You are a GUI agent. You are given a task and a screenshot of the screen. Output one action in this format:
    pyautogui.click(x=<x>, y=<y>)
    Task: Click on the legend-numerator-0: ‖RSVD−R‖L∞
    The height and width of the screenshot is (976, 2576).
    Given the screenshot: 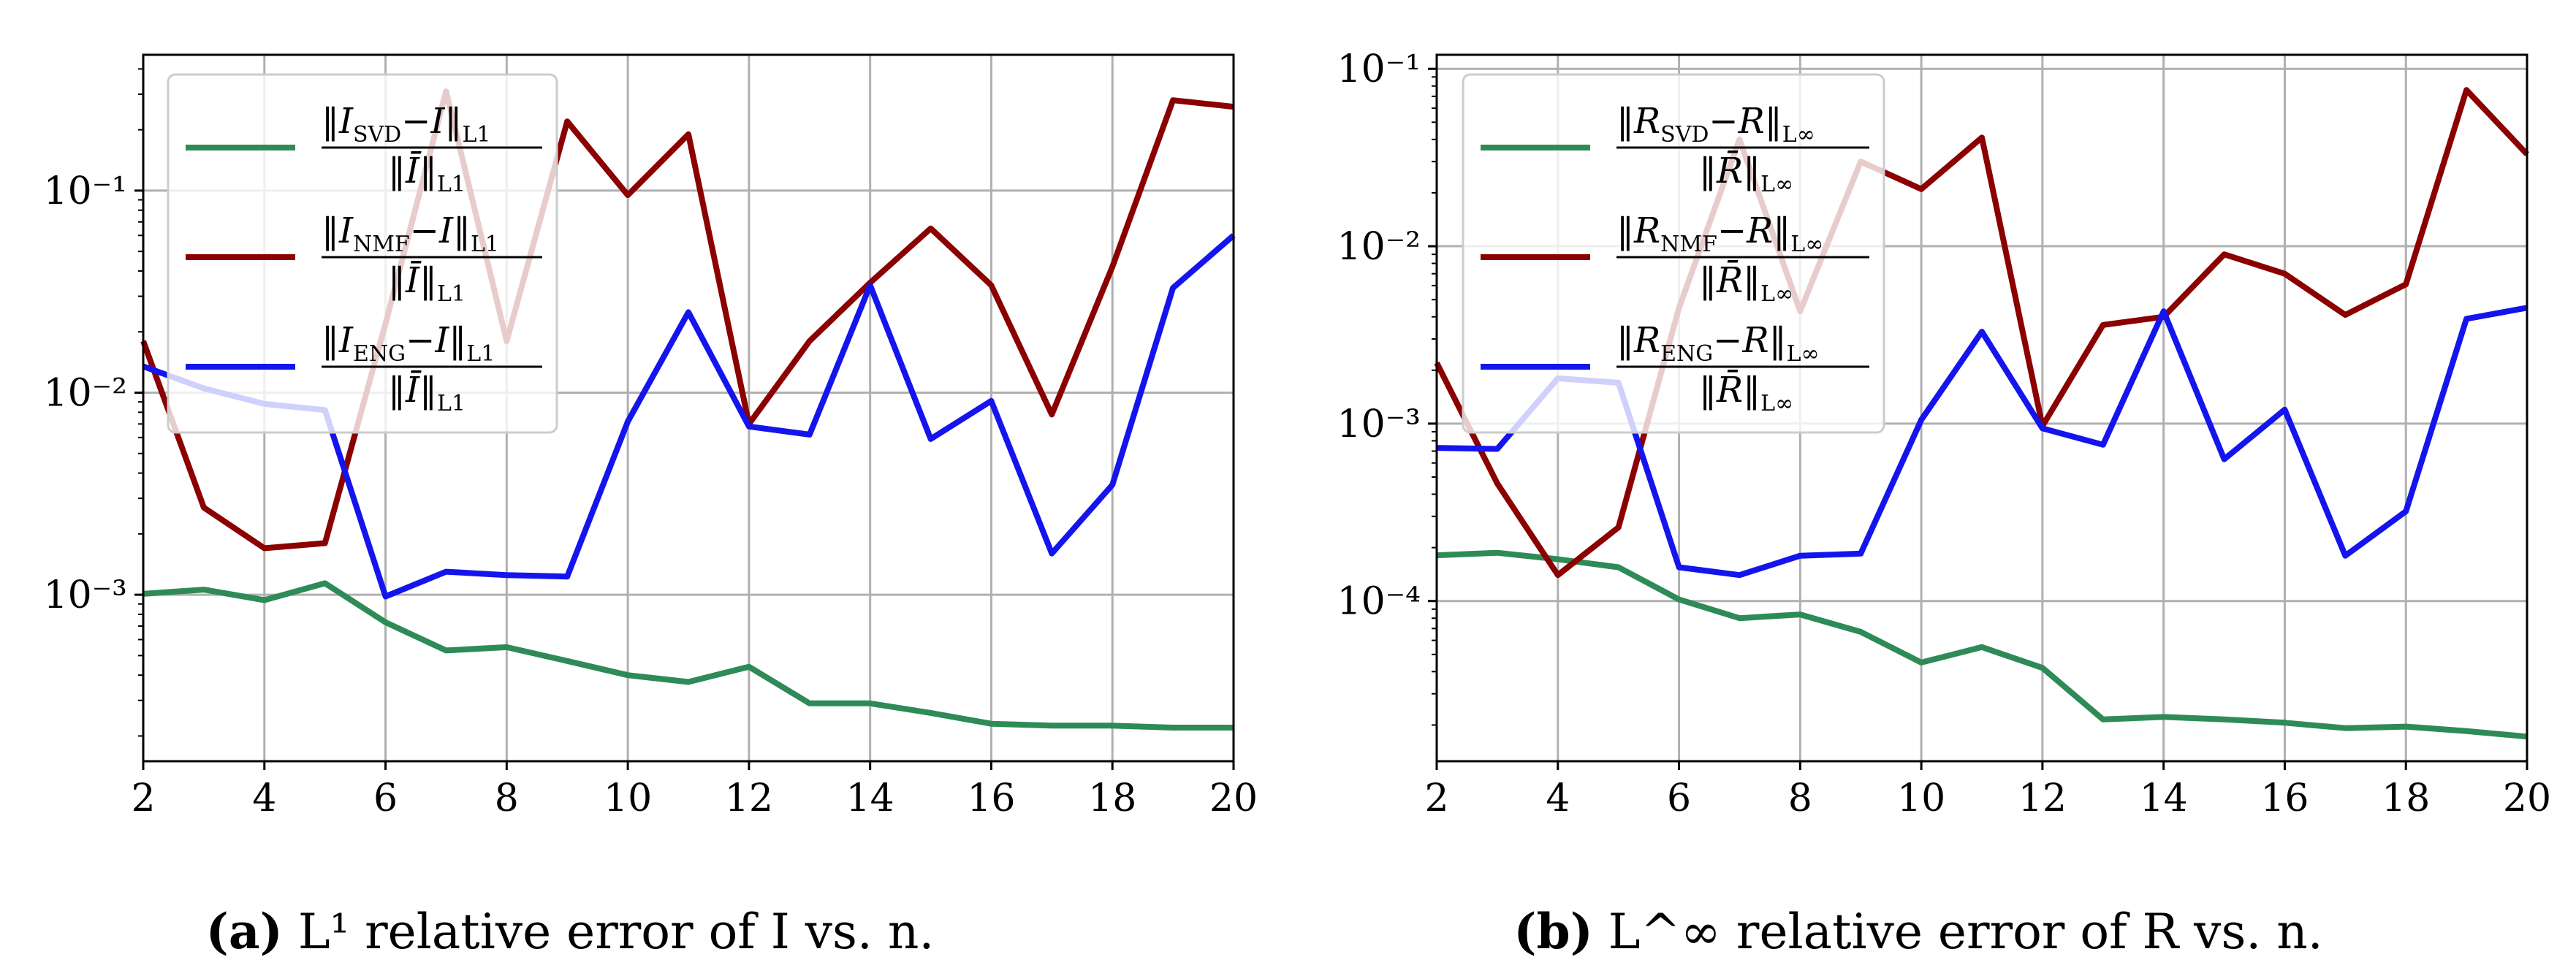 What is the action you would take?
    pyautogui.click(x=1716, y=124)
    